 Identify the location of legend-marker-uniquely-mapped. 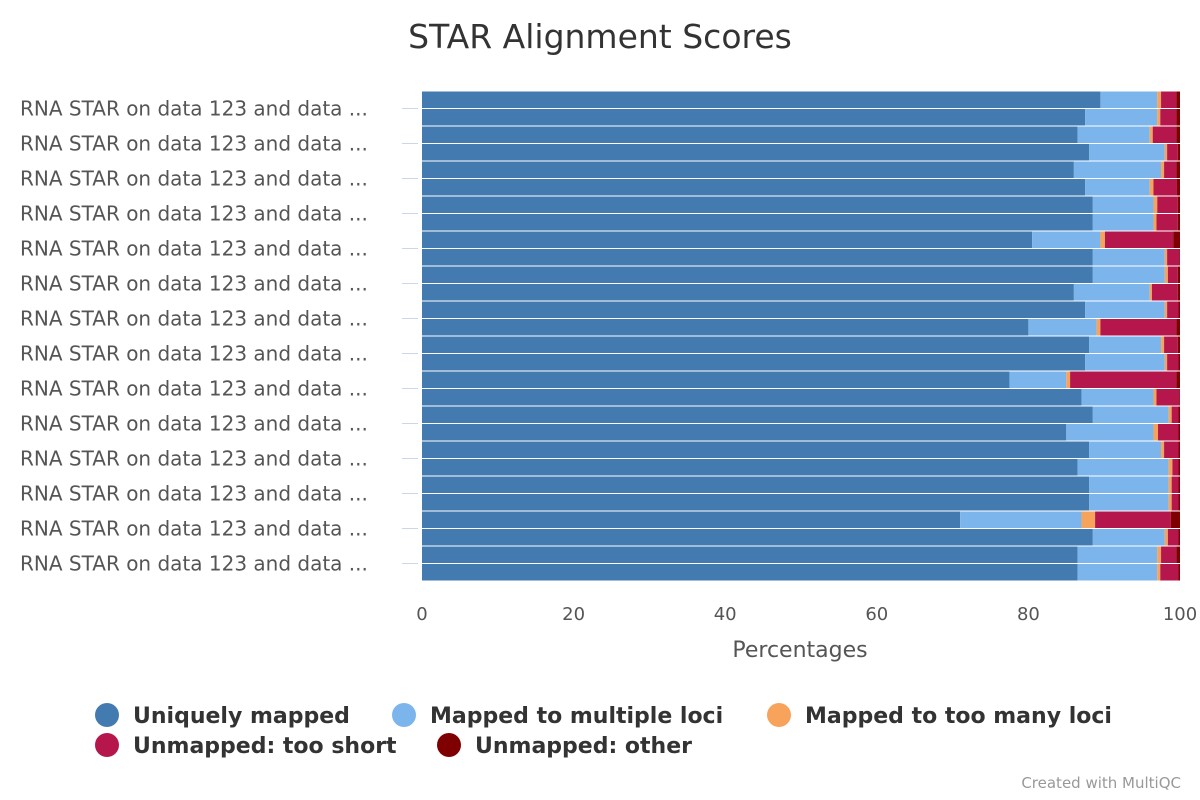
(107, 715).